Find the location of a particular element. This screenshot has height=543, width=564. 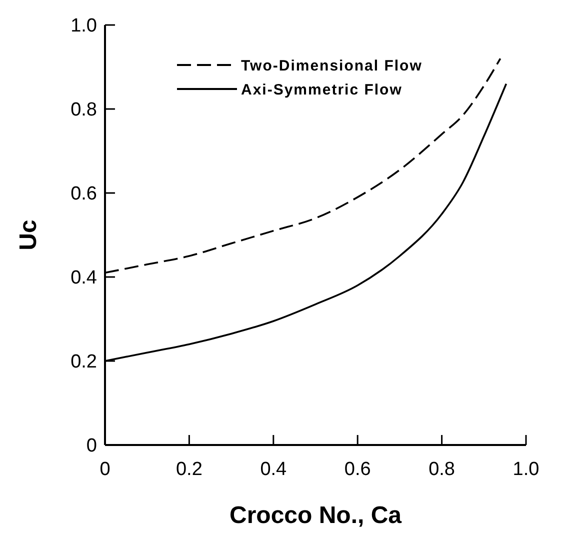

x-tick-label: 0.6 is located at coordinates (357, 469).